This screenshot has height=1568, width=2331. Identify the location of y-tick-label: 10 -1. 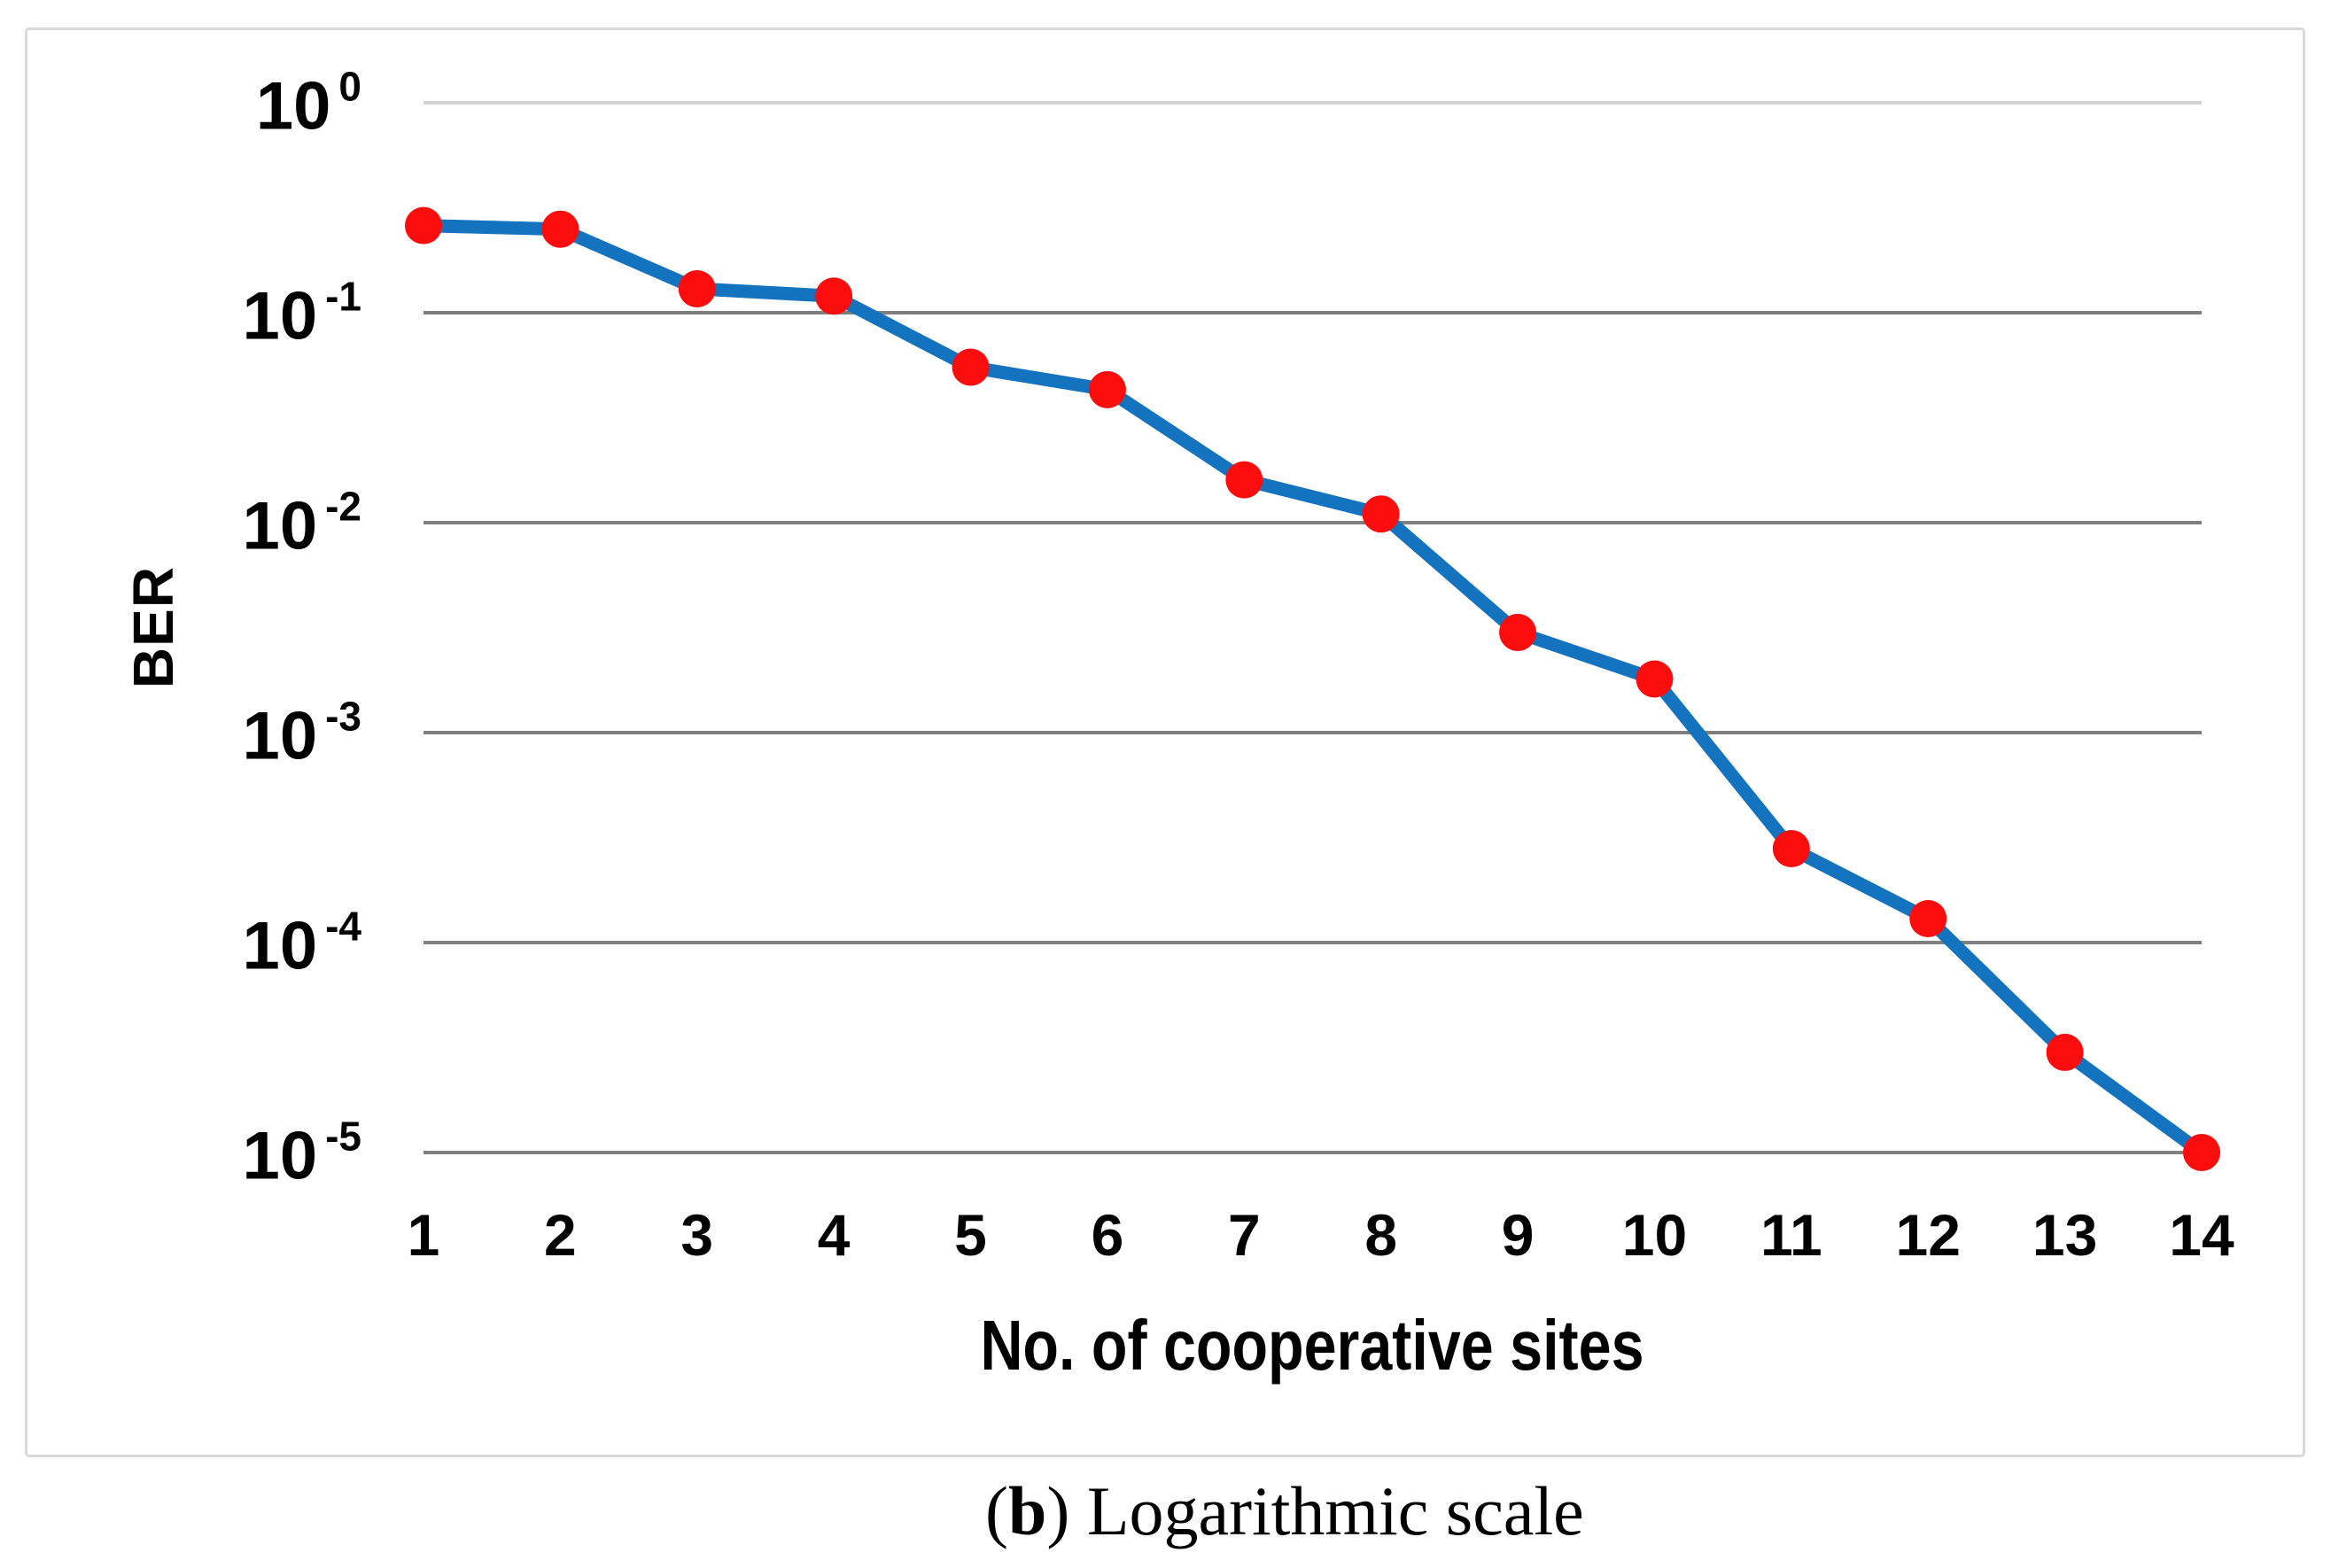
(301, 313).